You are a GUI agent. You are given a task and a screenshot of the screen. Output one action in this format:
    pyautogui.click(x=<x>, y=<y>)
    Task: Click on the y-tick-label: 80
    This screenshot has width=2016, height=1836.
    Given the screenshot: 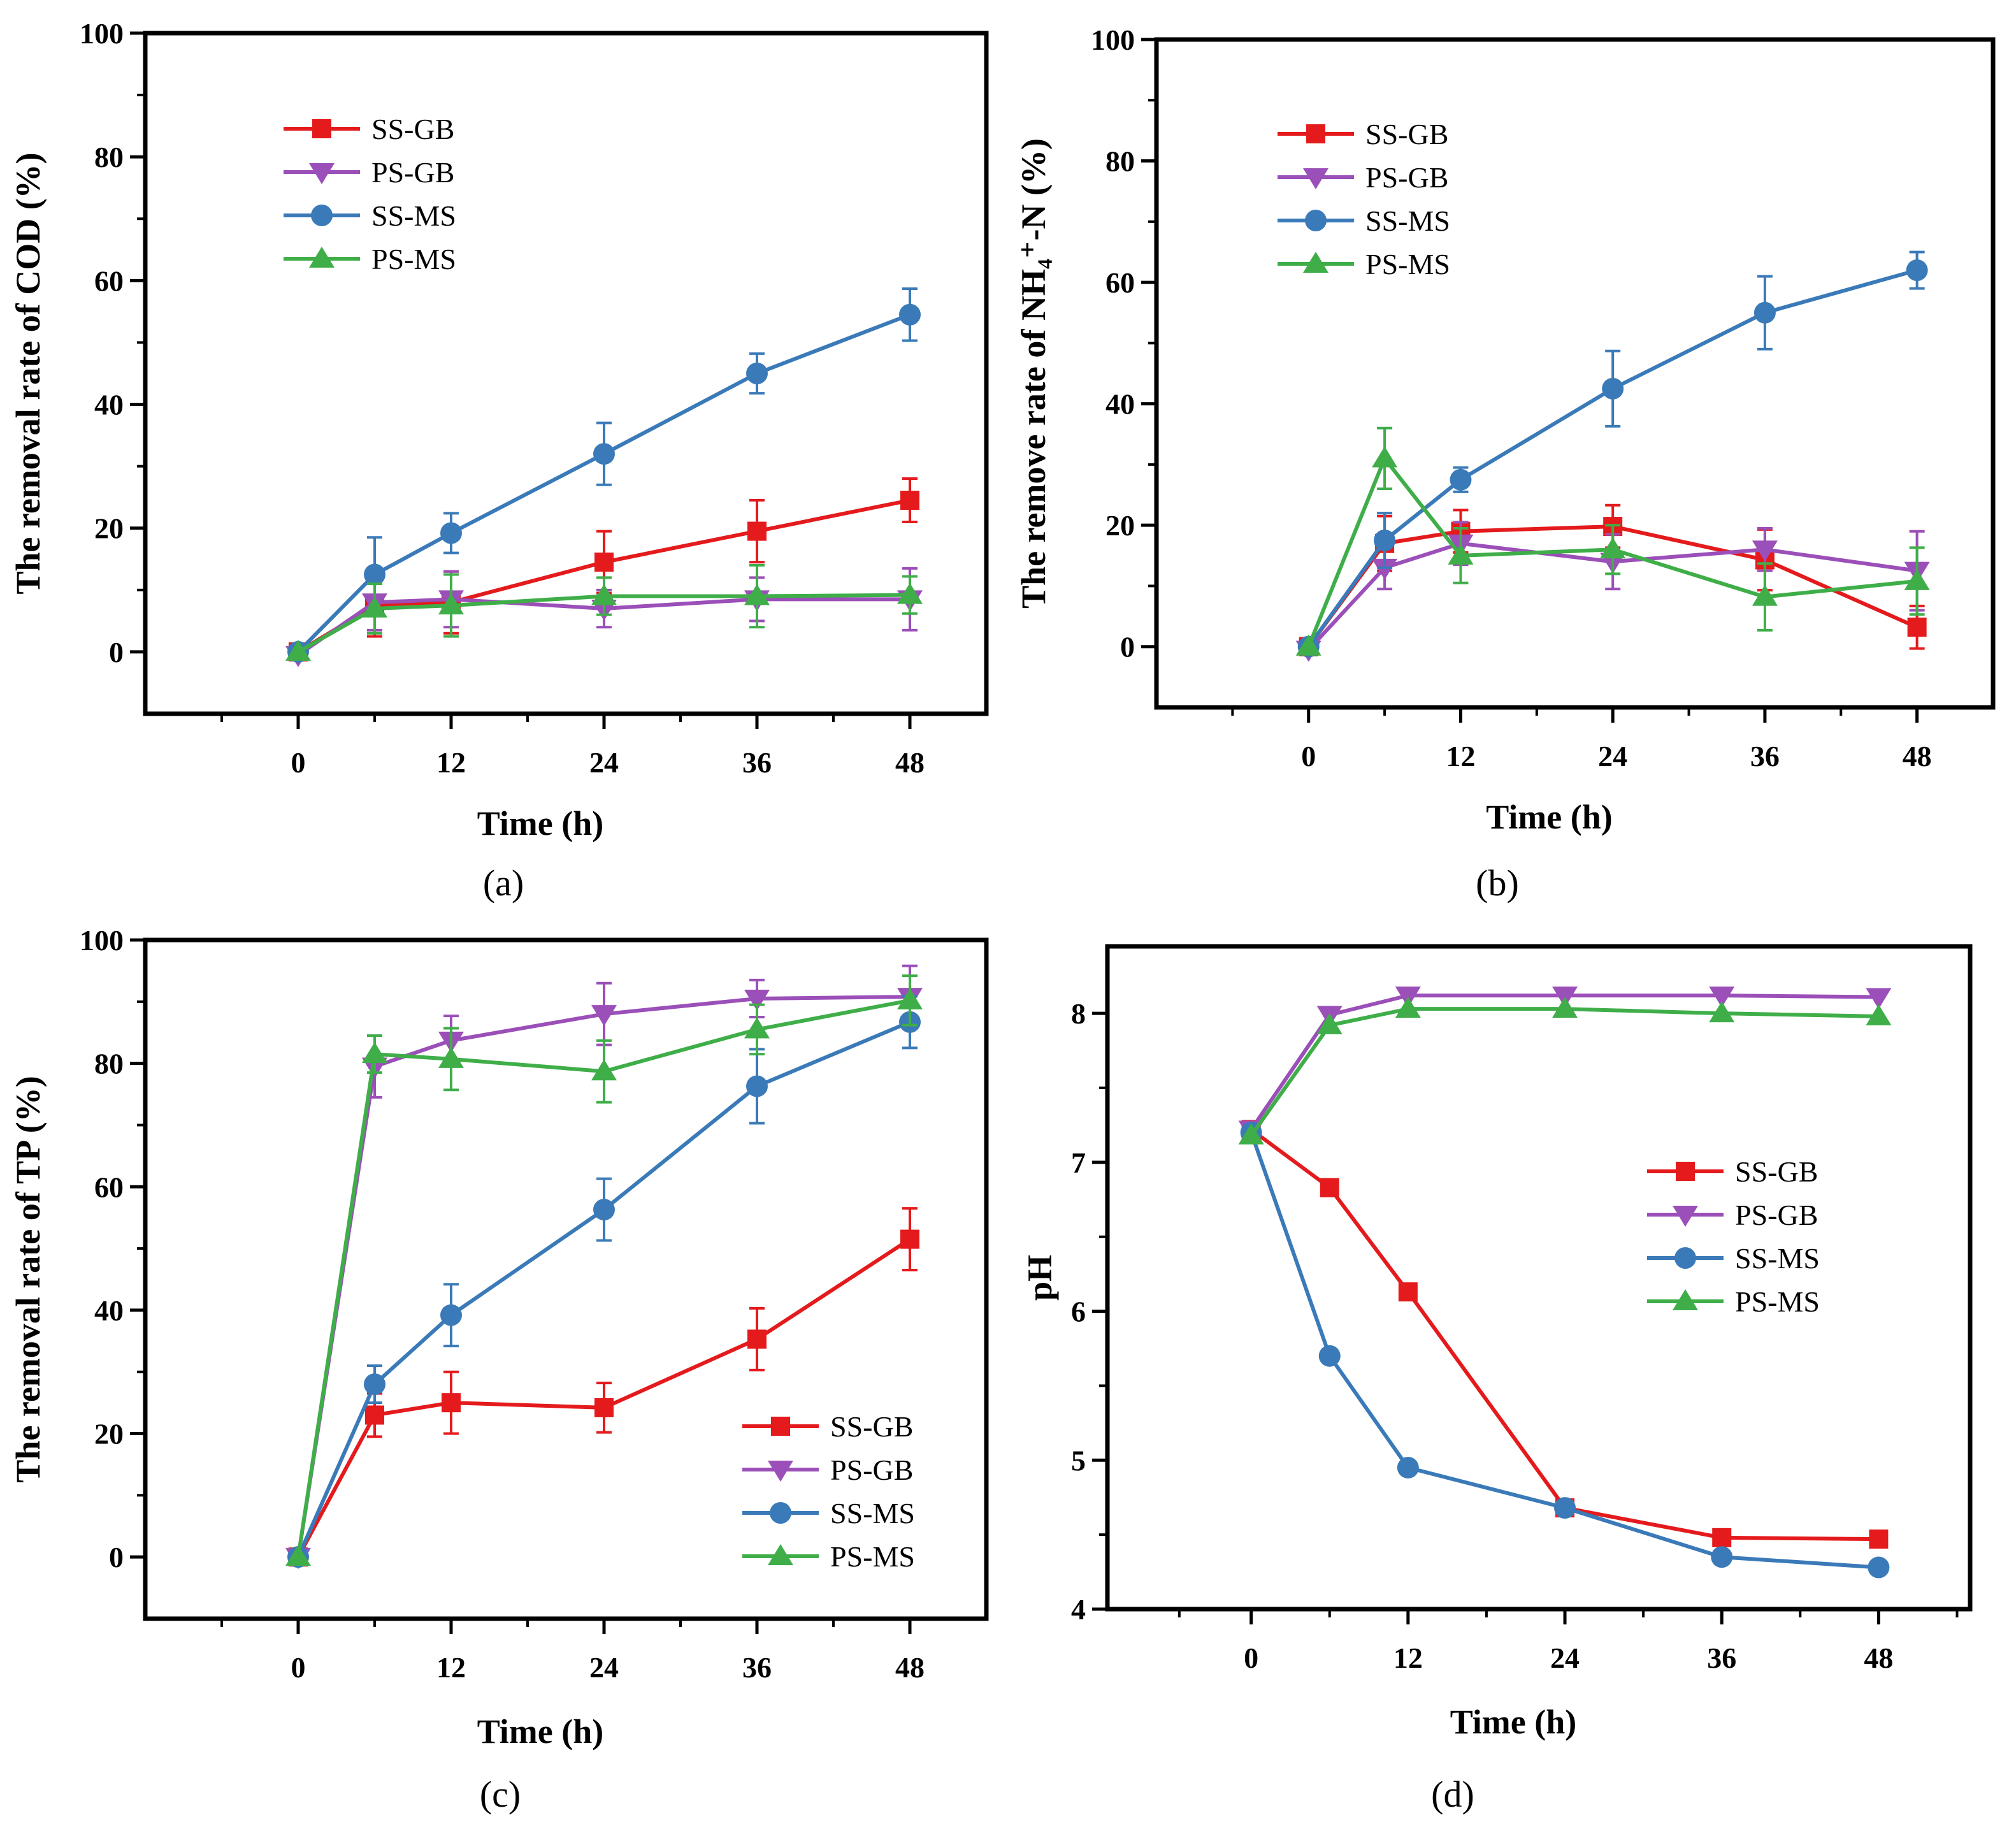 What is the action you would take?
    pyautogui.click(x=109, y=157)
    